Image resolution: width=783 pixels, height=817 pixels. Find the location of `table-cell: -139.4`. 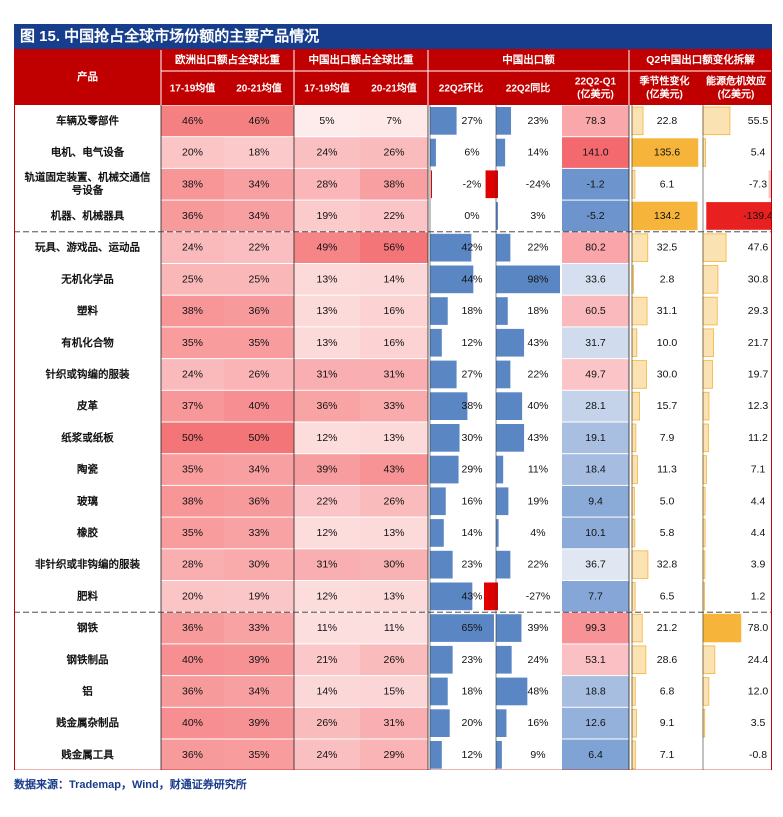

table-cell: -139.4 is located at coordinates (757, 216).